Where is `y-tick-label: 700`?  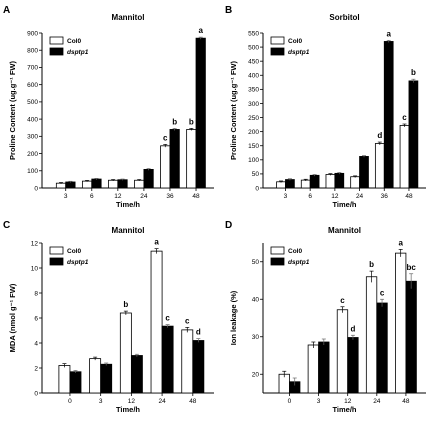
y-tick-label: 700 is located at coordinates (32, 68).